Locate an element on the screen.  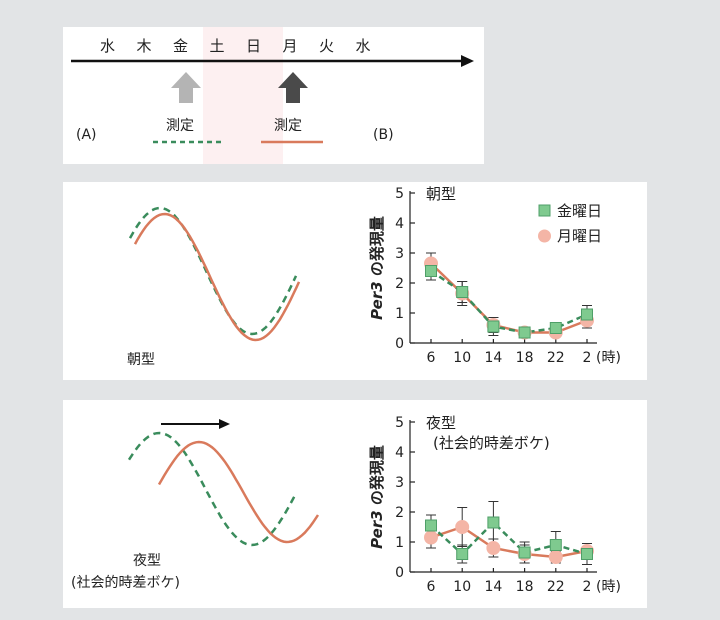
measure-label-b: 測定 is located at coordinates (288, 126).